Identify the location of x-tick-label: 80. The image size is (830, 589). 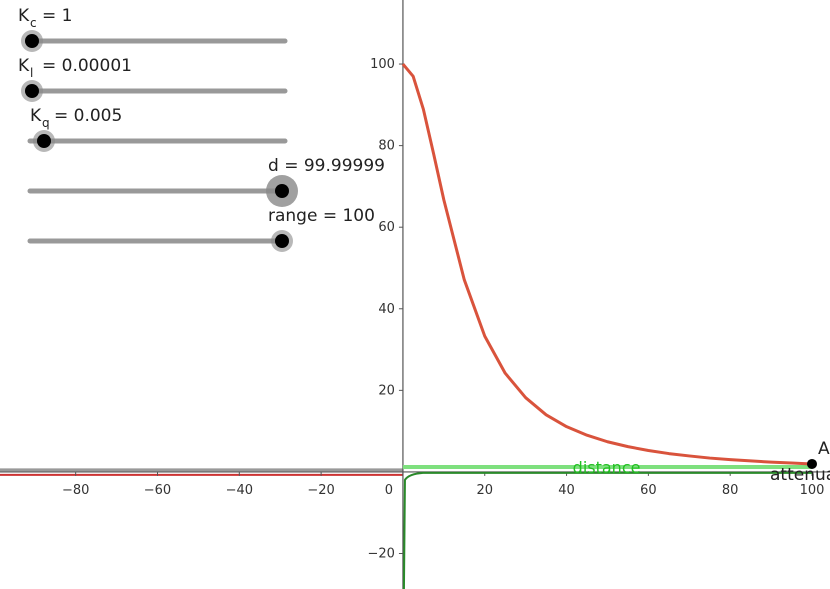
(730, 490).